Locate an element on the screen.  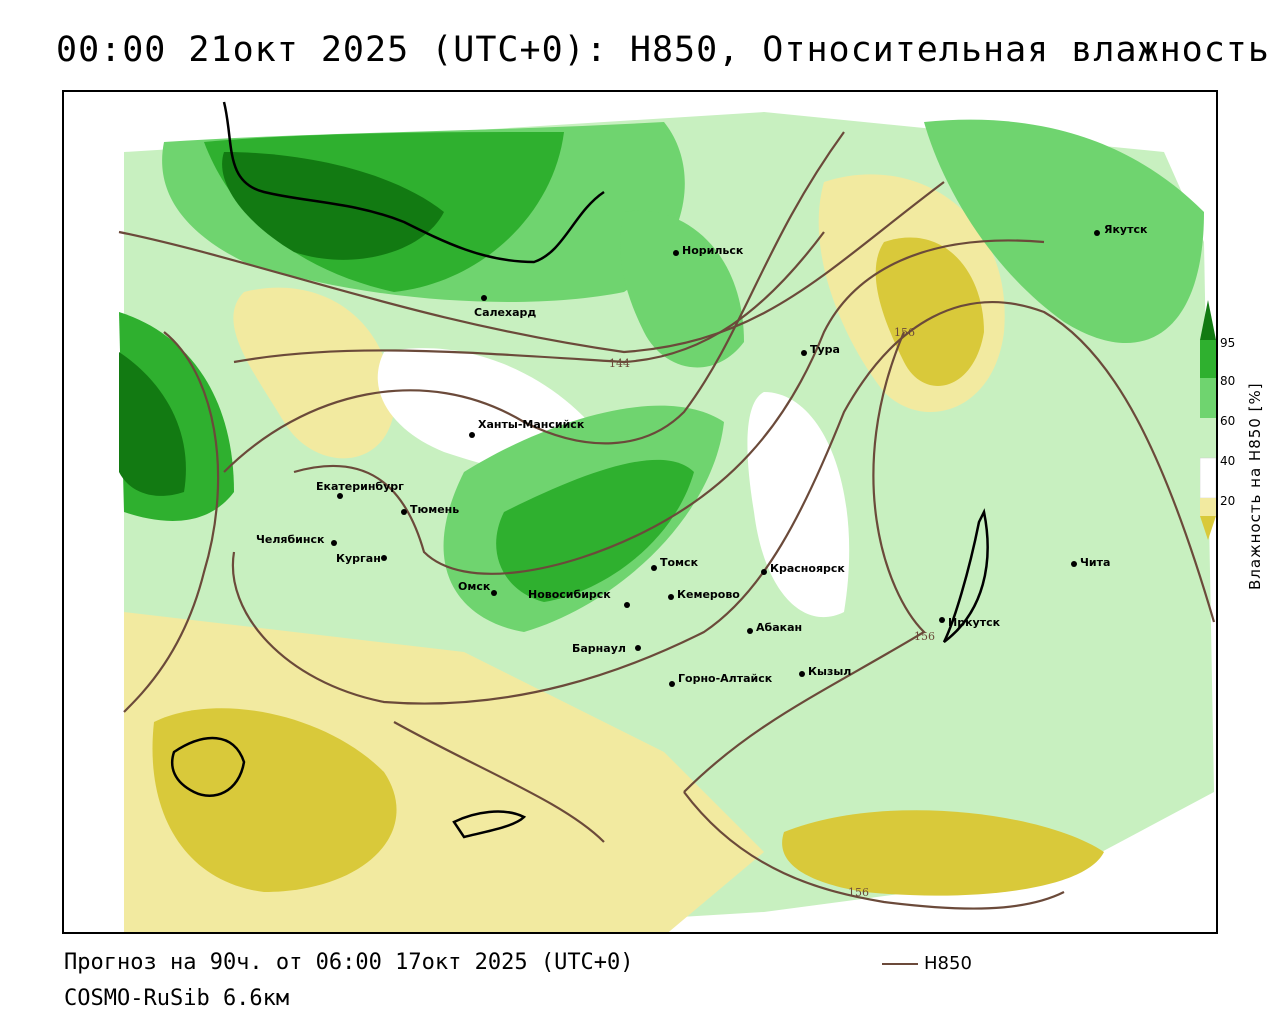
city-novosibirsk: Новосибирск is located at coordinates (569, 594).